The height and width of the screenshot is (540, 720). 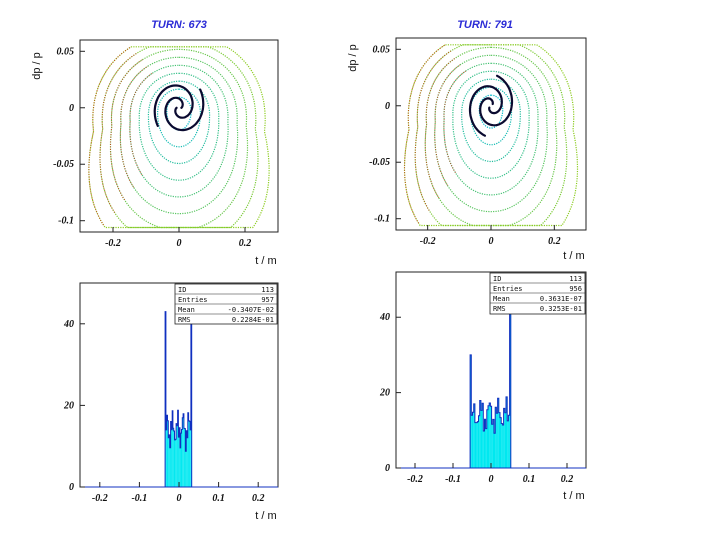 I want to click on stat-entries-label: Entries, so click(x=193, y=300).